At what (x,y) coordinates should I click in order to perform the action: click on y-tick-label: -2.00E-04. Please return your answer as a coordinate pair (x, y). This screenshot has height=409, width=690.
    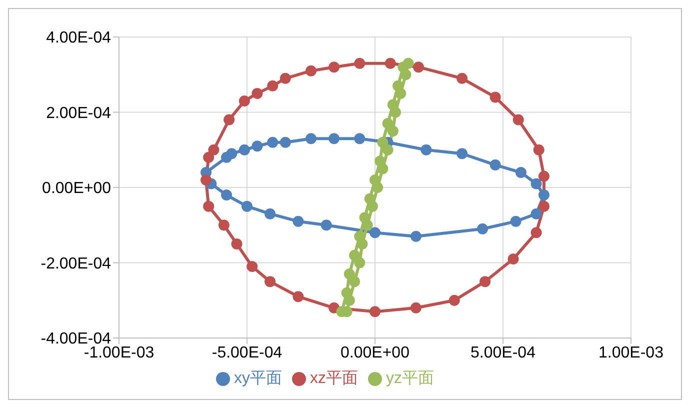
    Looking at the image, I should click on (76, 263).